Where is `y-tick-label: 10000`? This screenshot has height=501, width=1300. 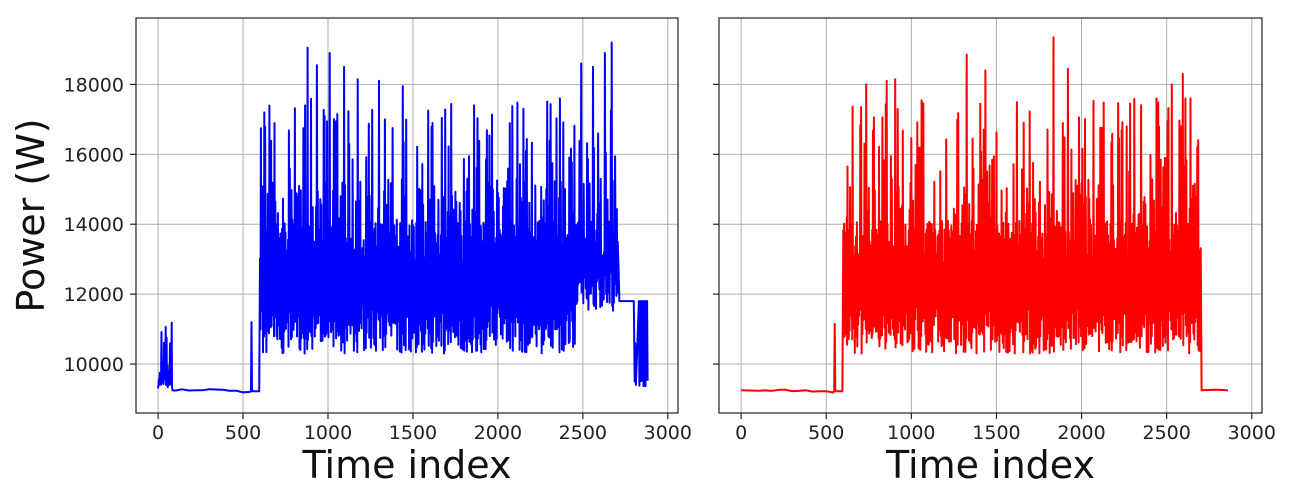 y-tick-label: 10000 is located at coordinates (94, 365).